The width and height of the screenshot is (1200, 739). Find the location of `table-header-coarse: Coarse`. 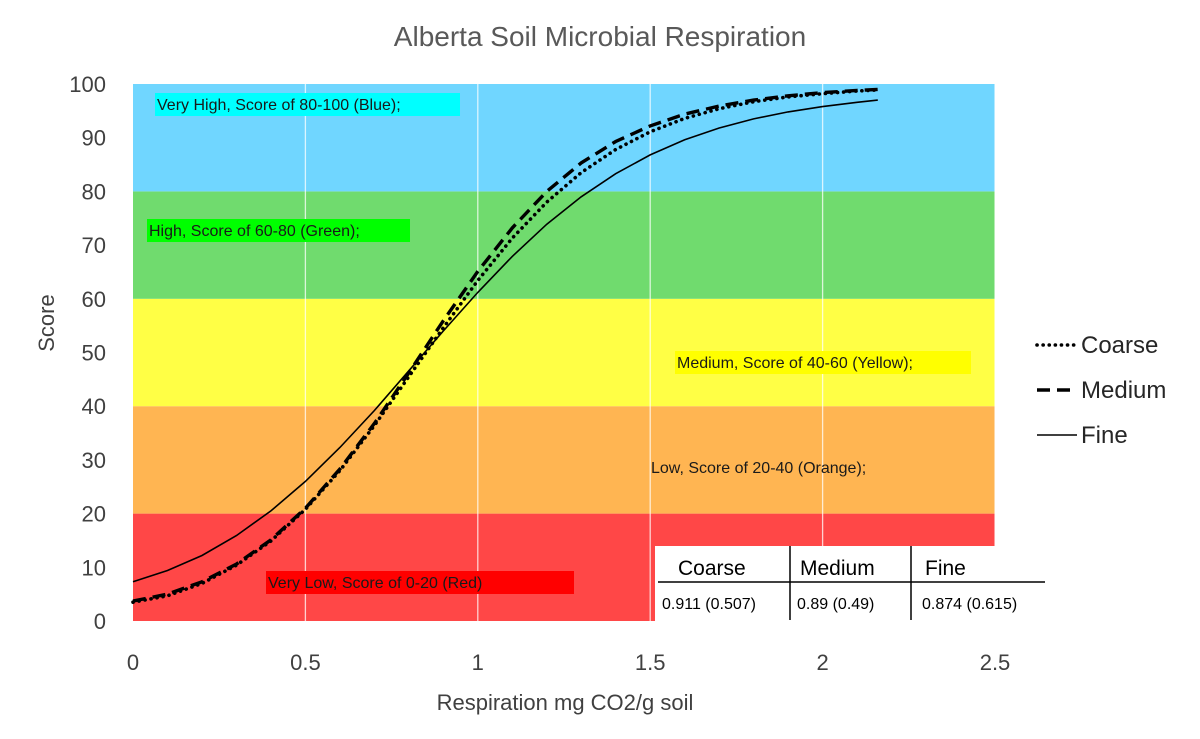

table-header-coarse: Coarse is located at coordinates (712, 568).